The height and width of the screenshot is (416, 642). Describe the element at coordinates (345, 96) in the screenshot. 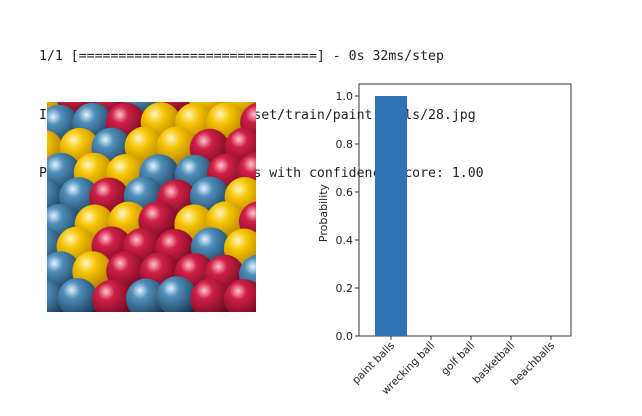

I see `y-tick-label: 1.0` at that location.